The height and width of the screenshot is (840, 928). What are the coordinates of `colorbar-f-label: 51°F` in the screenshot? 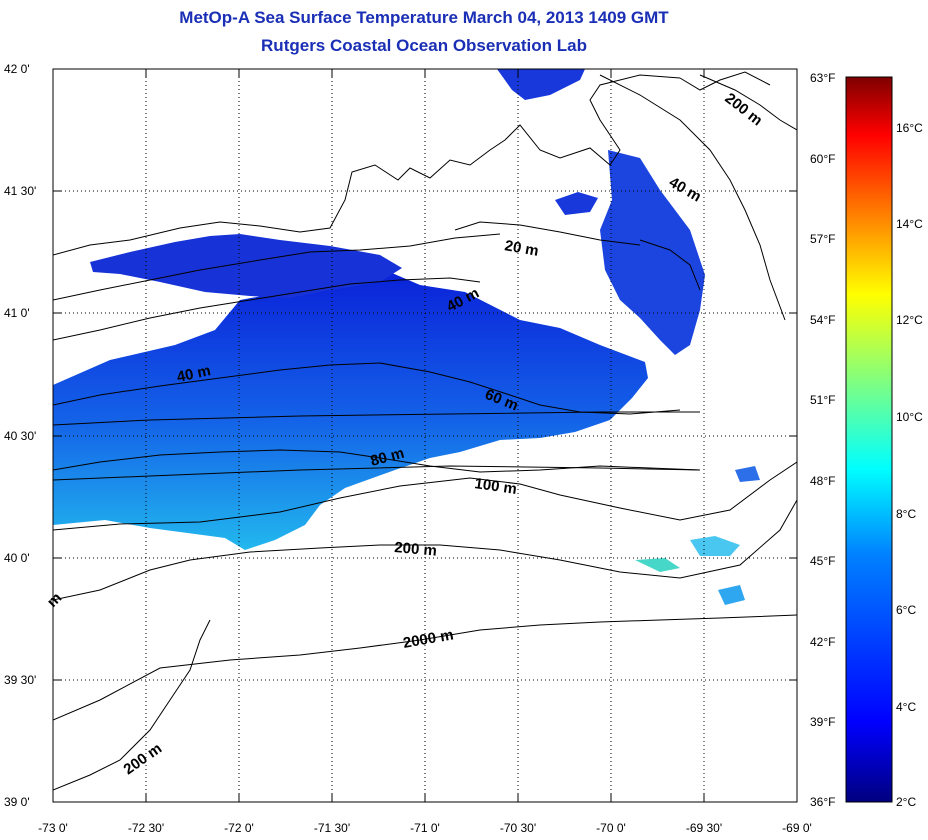 It's located at (822, 400).